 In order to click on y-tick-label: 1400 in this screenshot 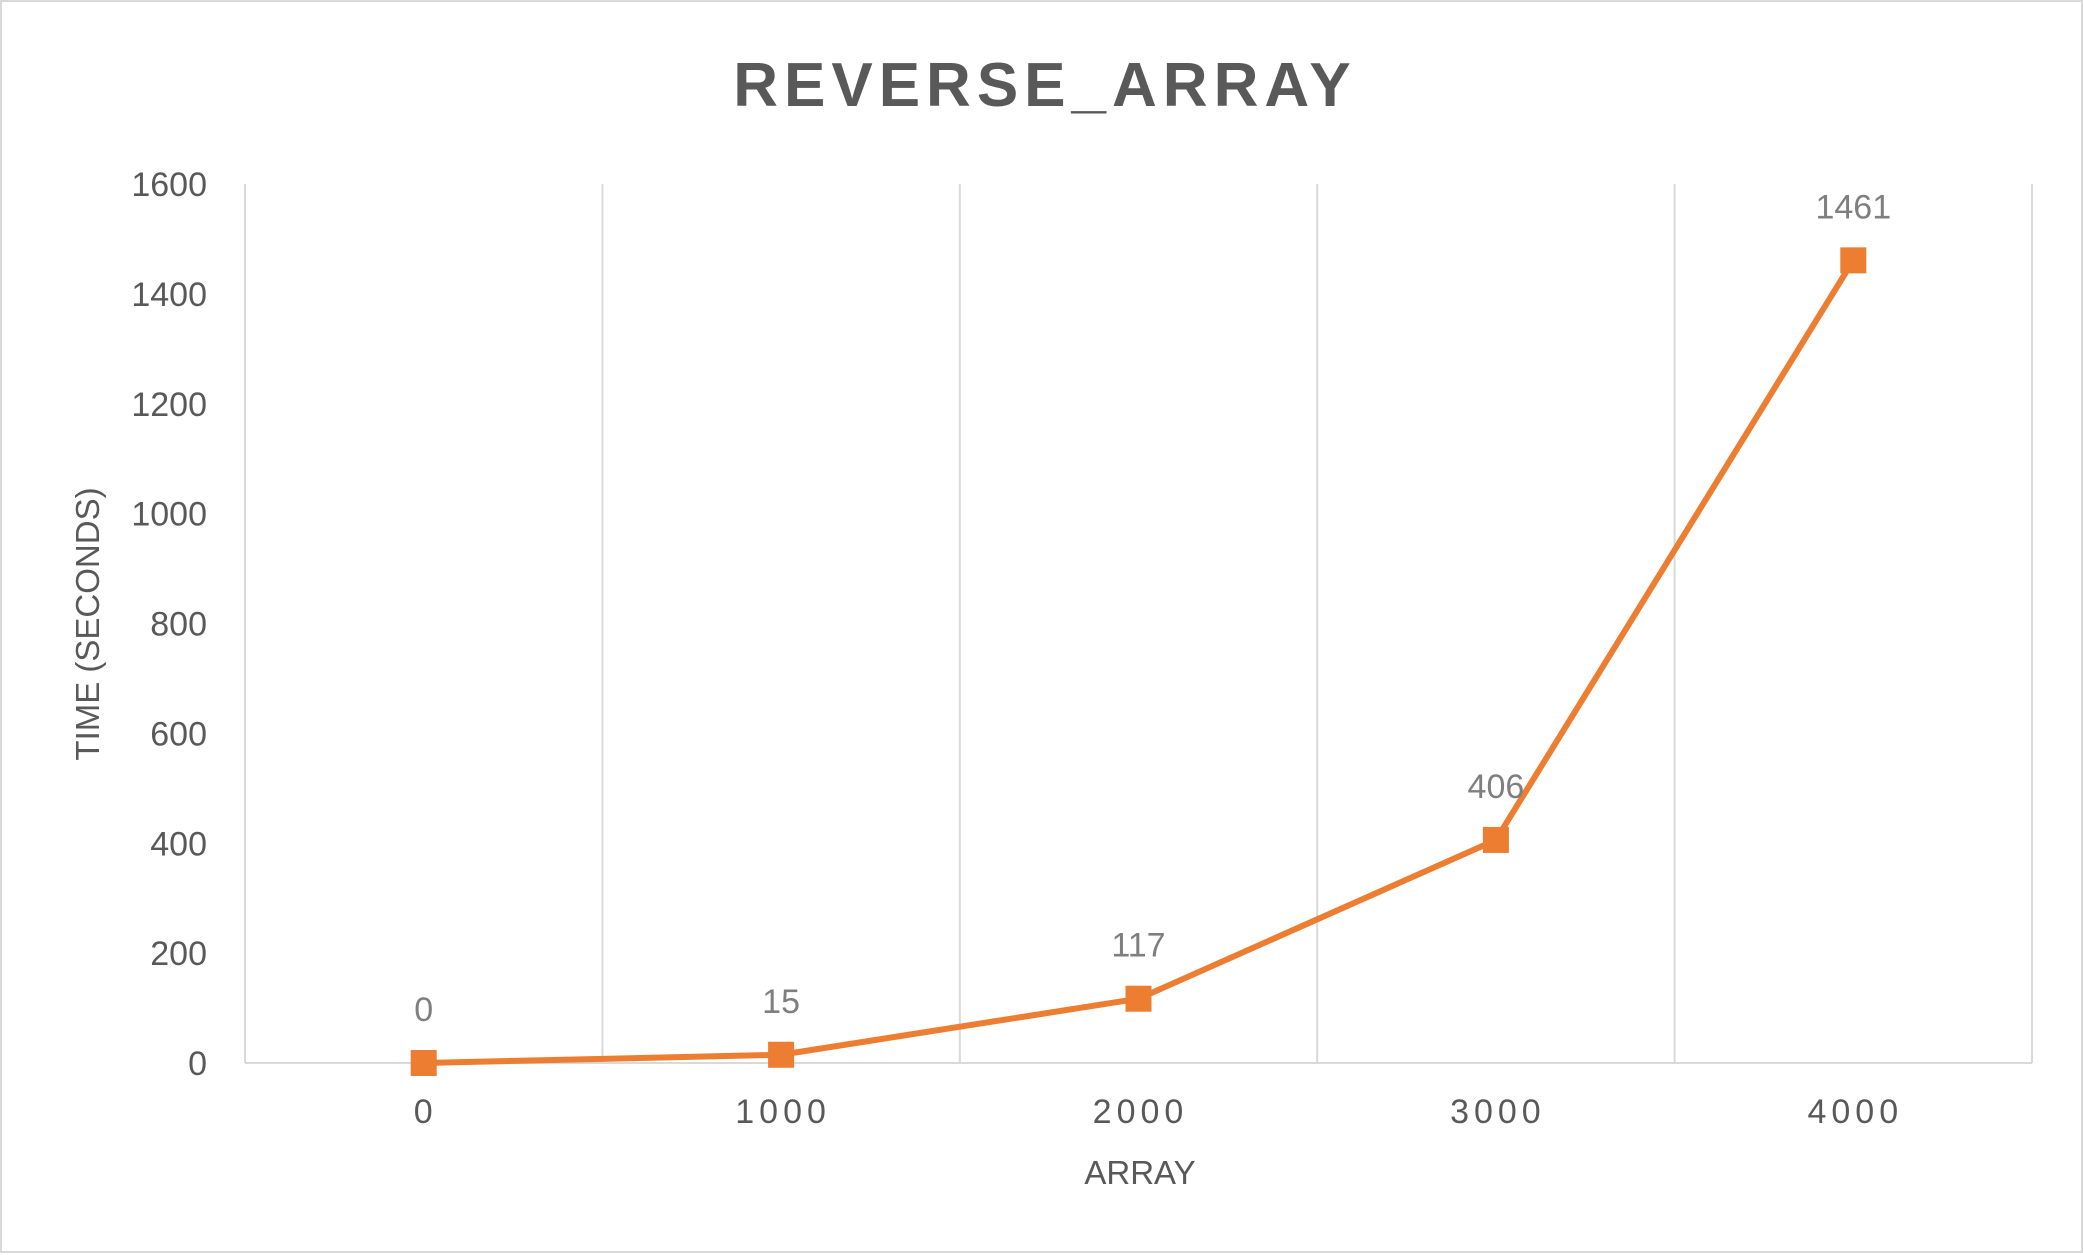, I will do `click(169, 295)`.